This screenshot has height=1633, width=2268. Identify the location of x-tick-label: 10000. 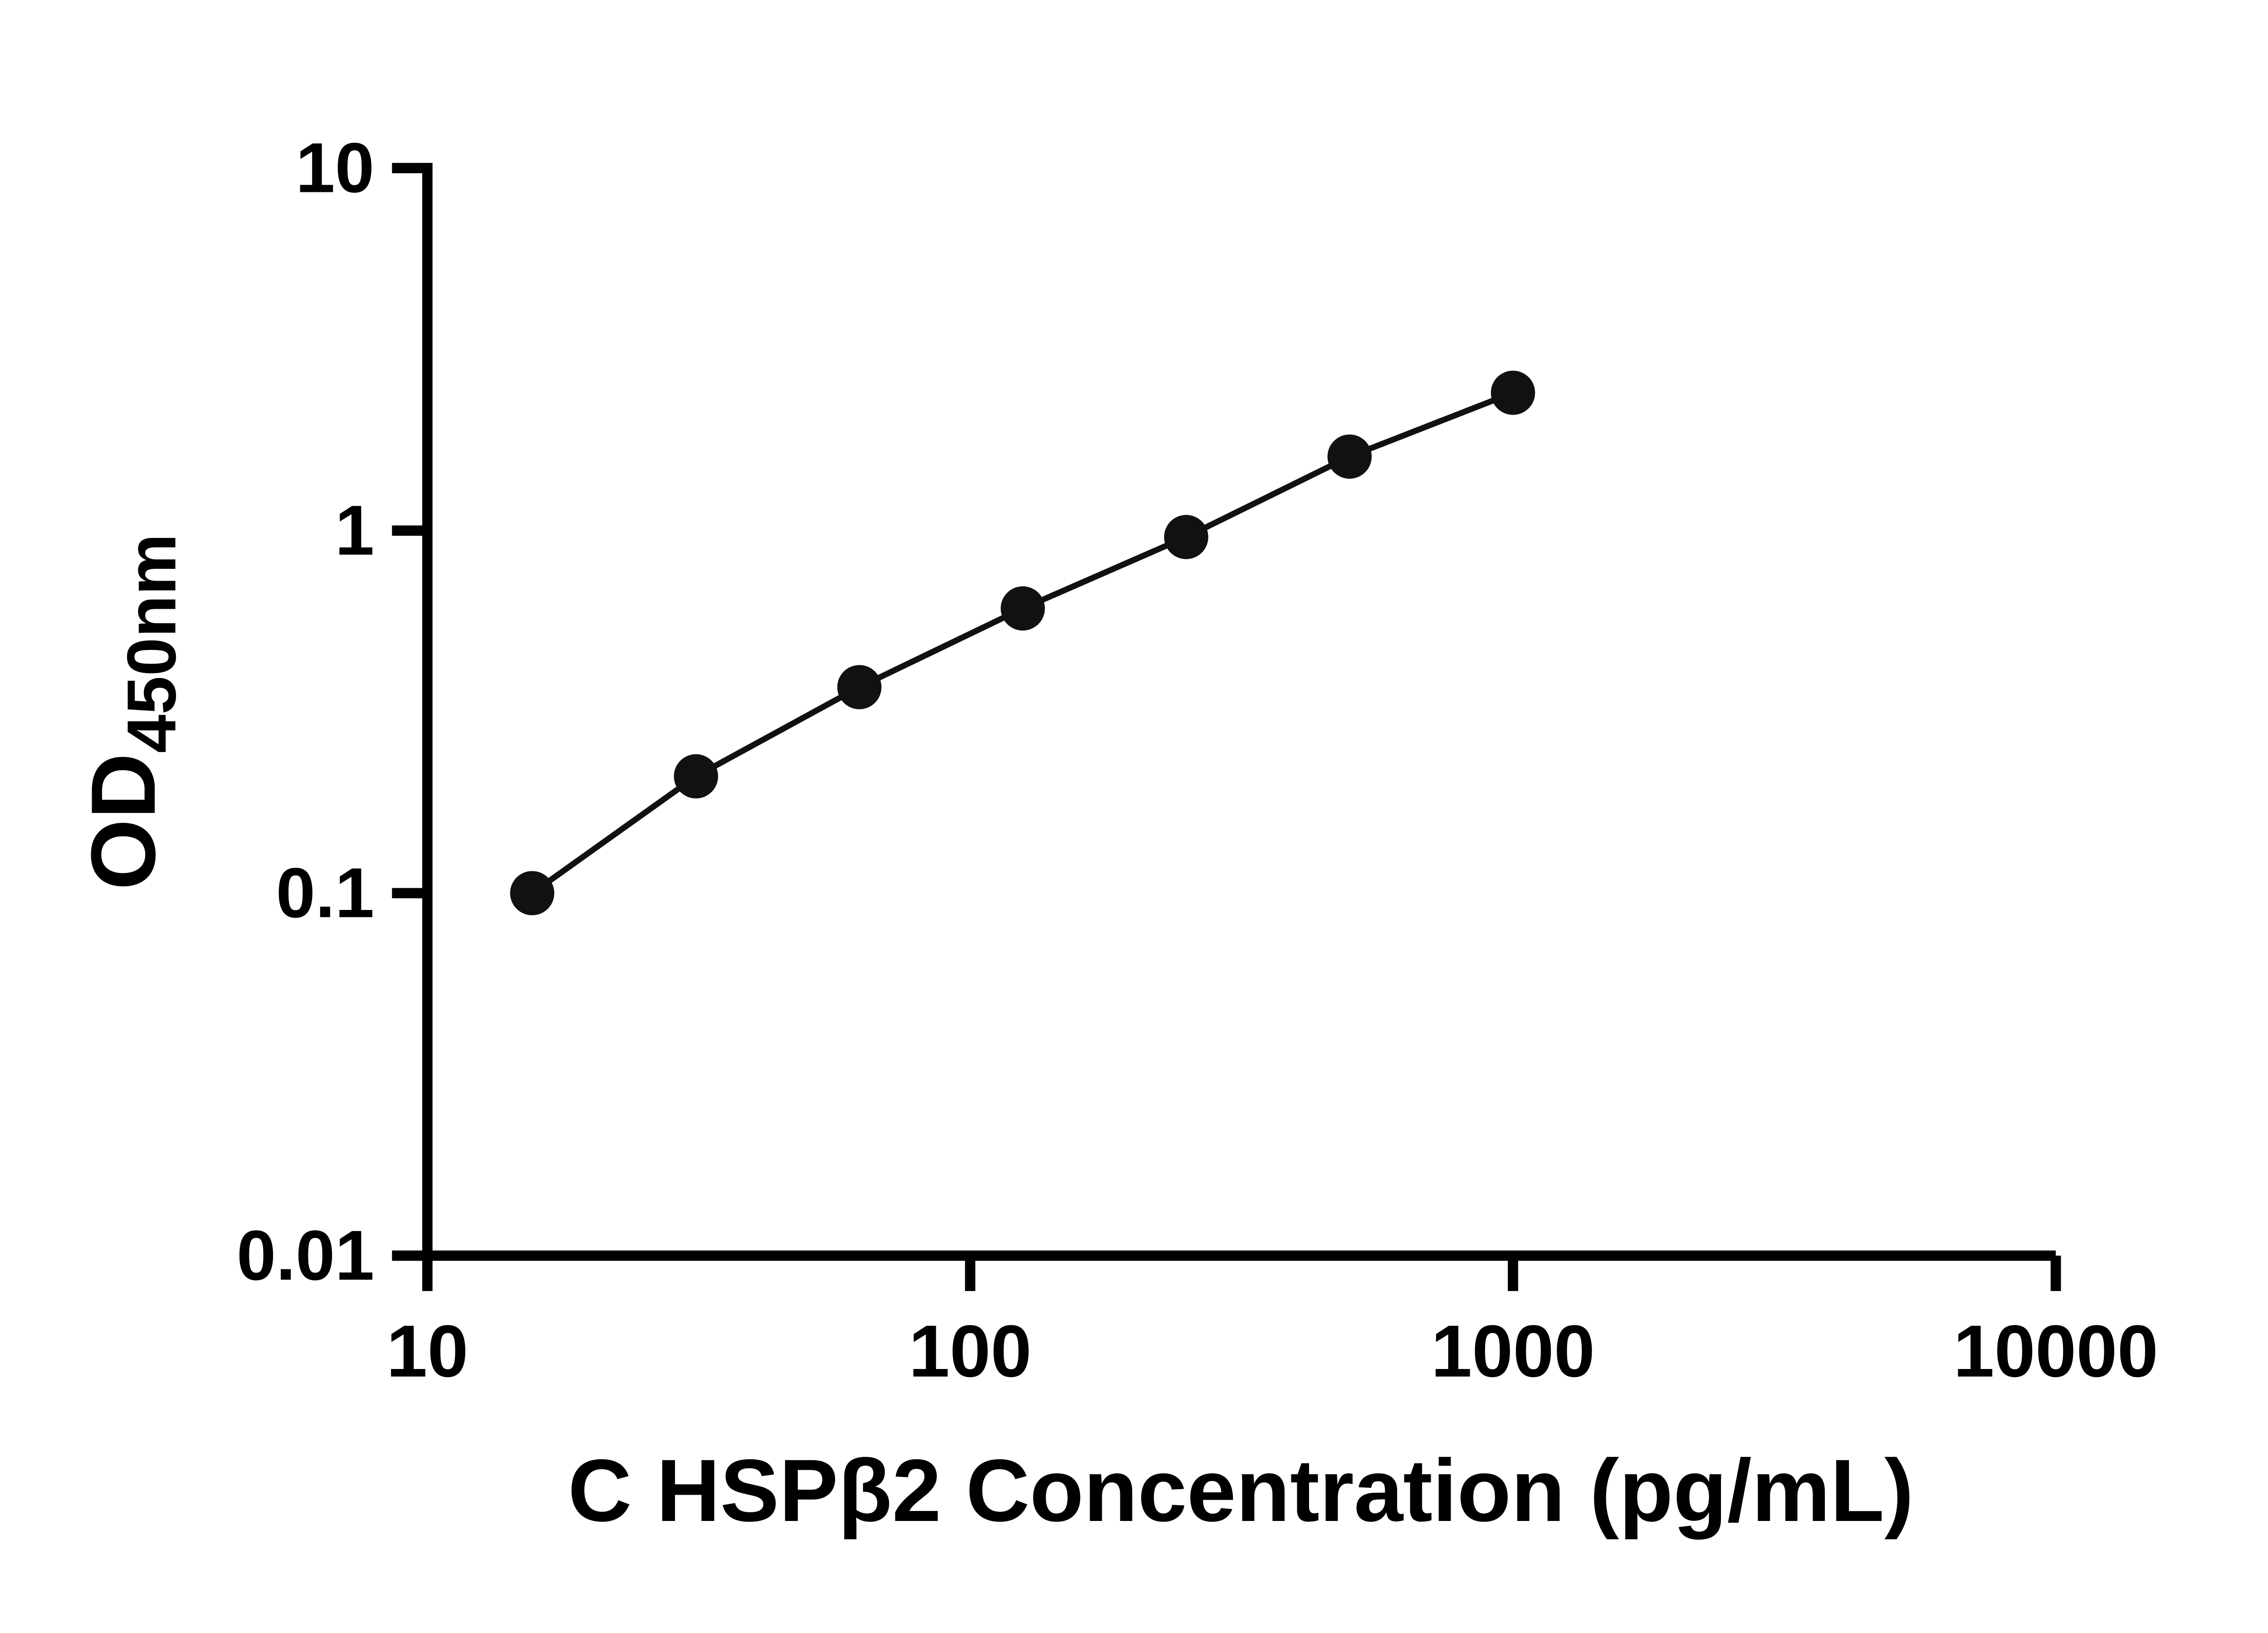
(2056, 1351).